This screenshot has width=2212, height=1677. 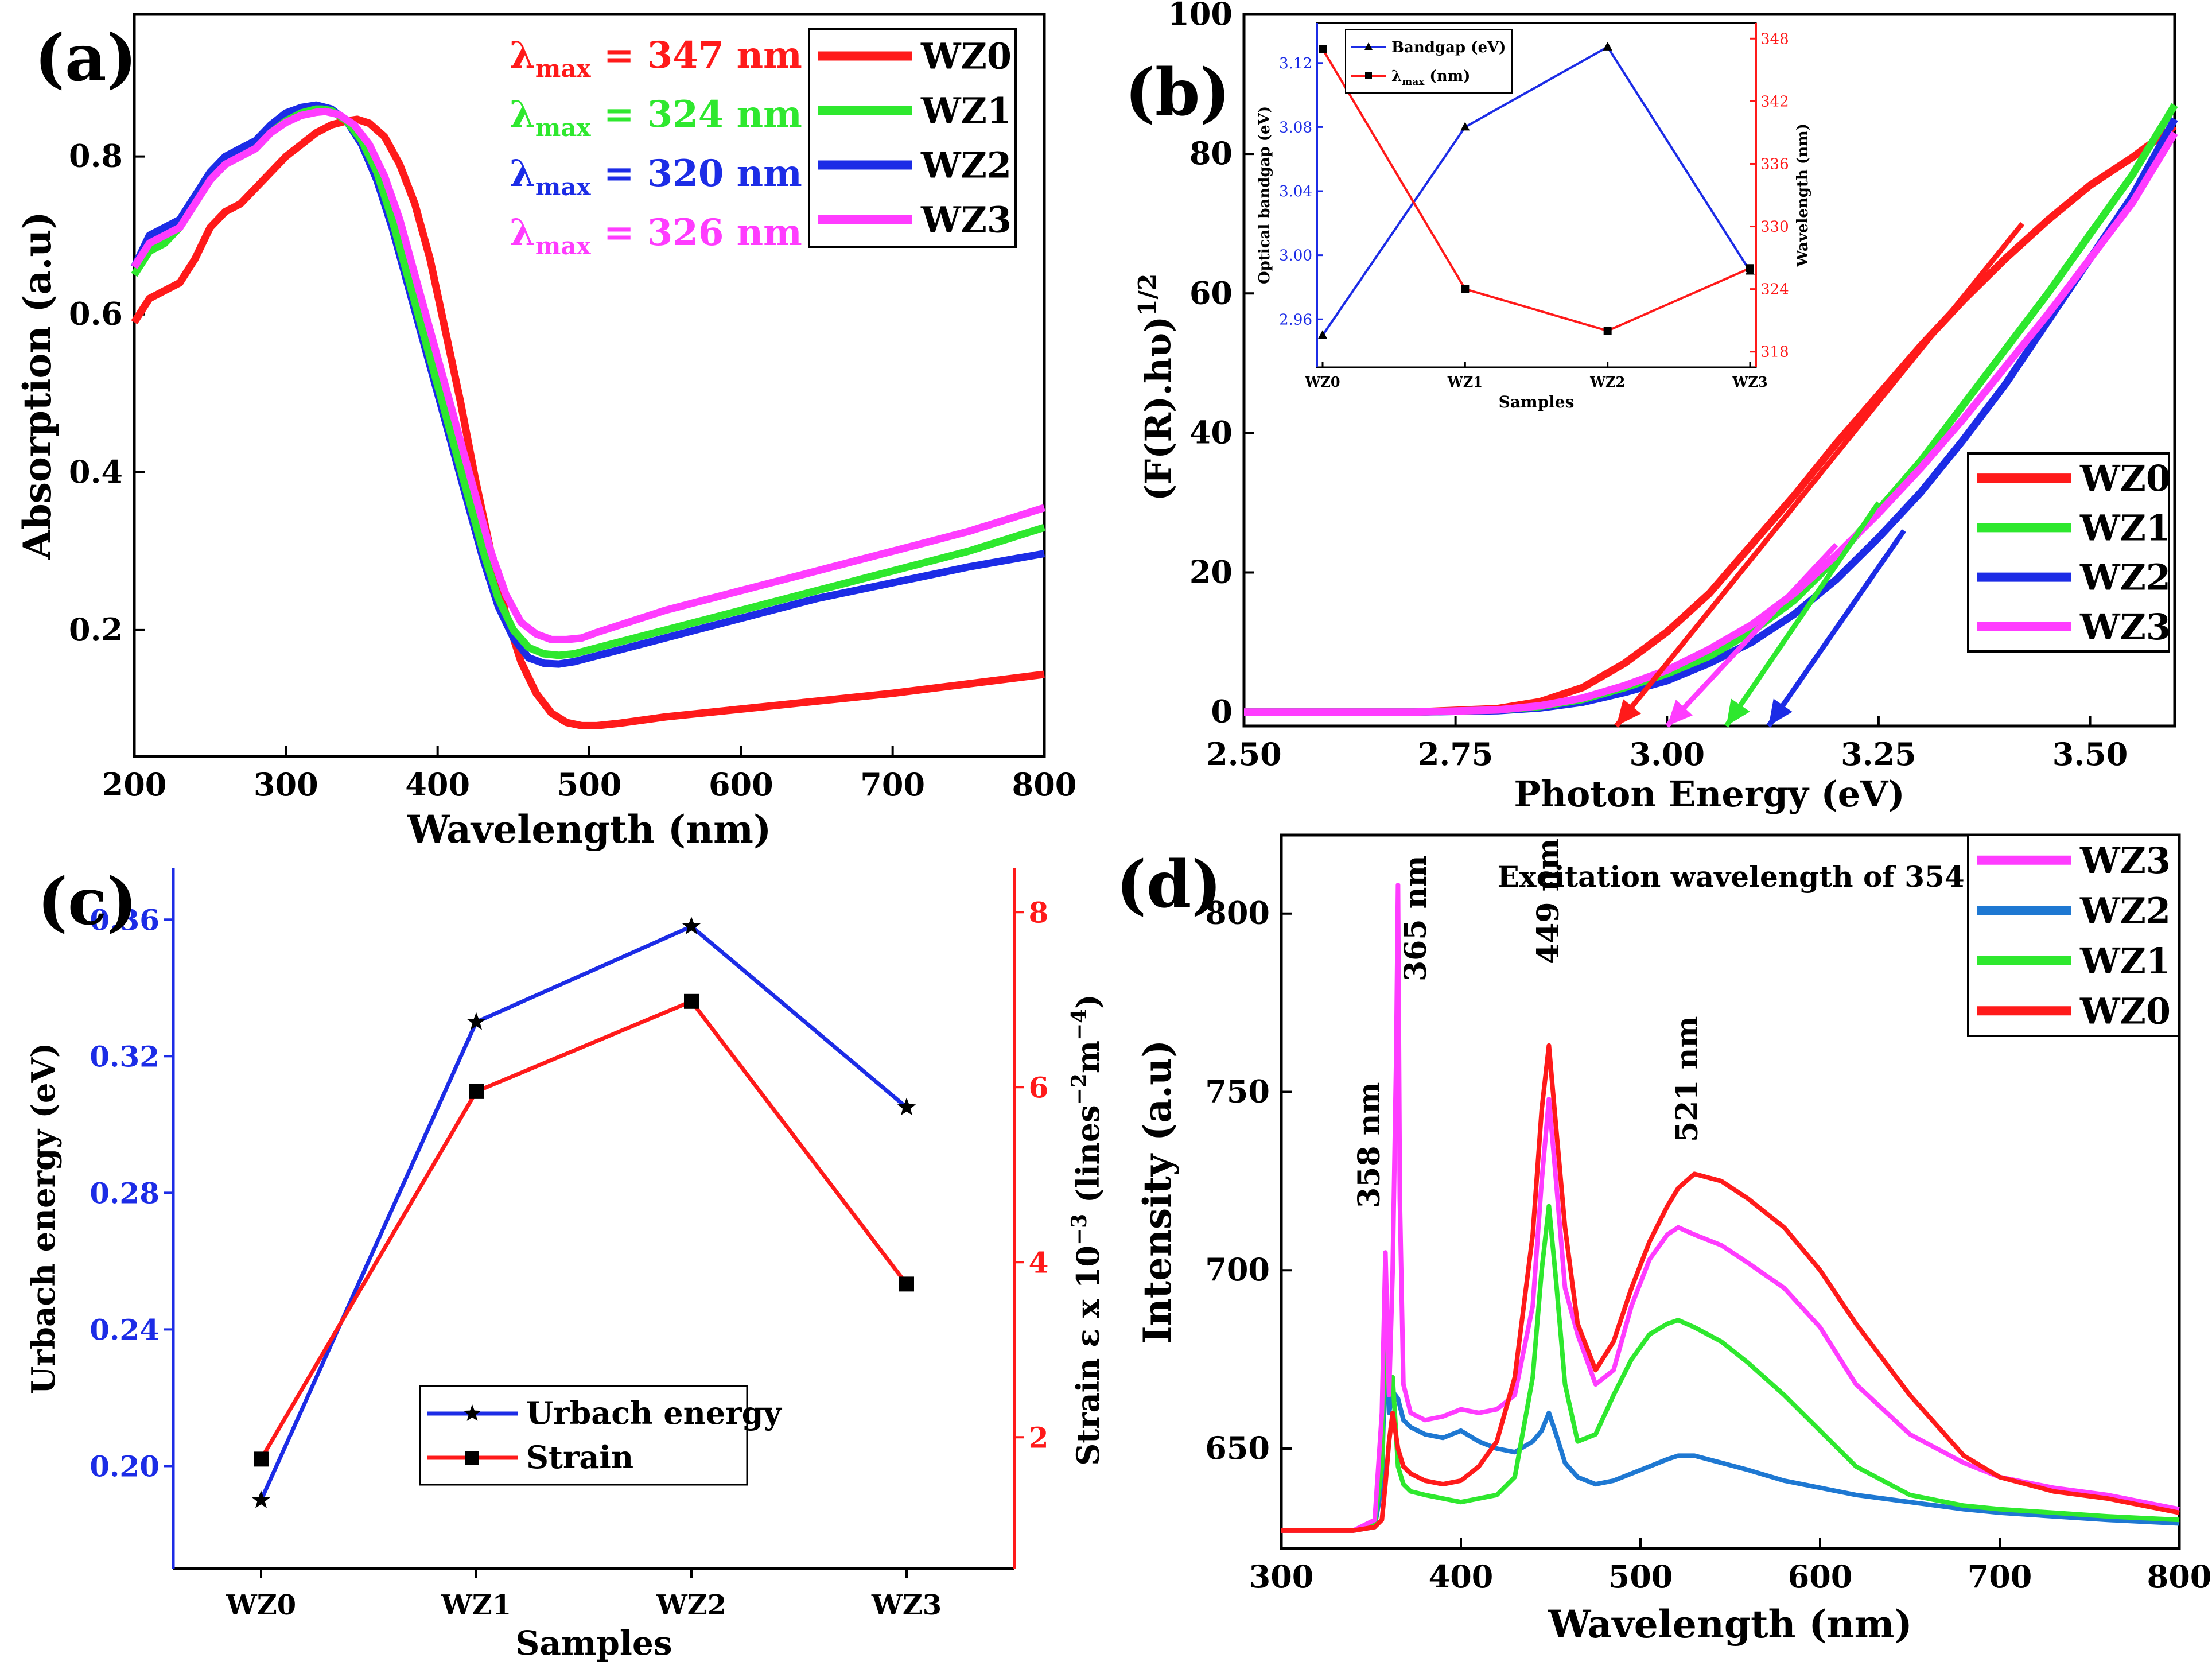 I want to click on inset-x-tick-label: WZ2, so click(x=1607, y=382).